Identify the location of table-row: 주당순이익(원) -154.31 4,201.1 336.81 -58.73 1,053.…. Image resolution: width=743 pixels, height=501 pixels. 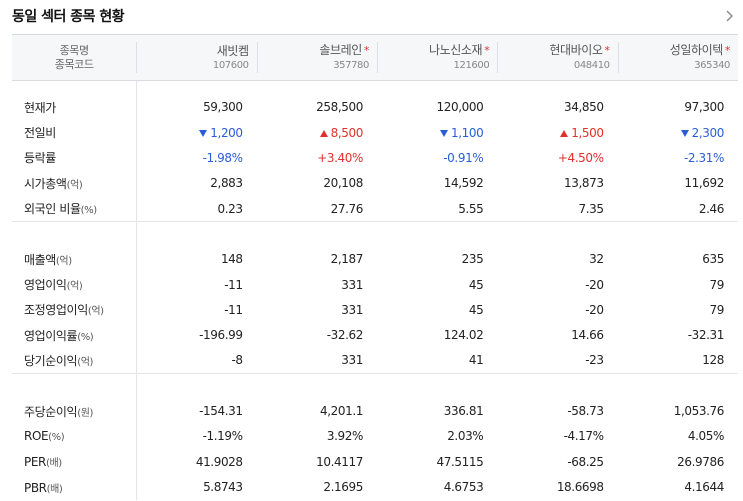
(375, 411).